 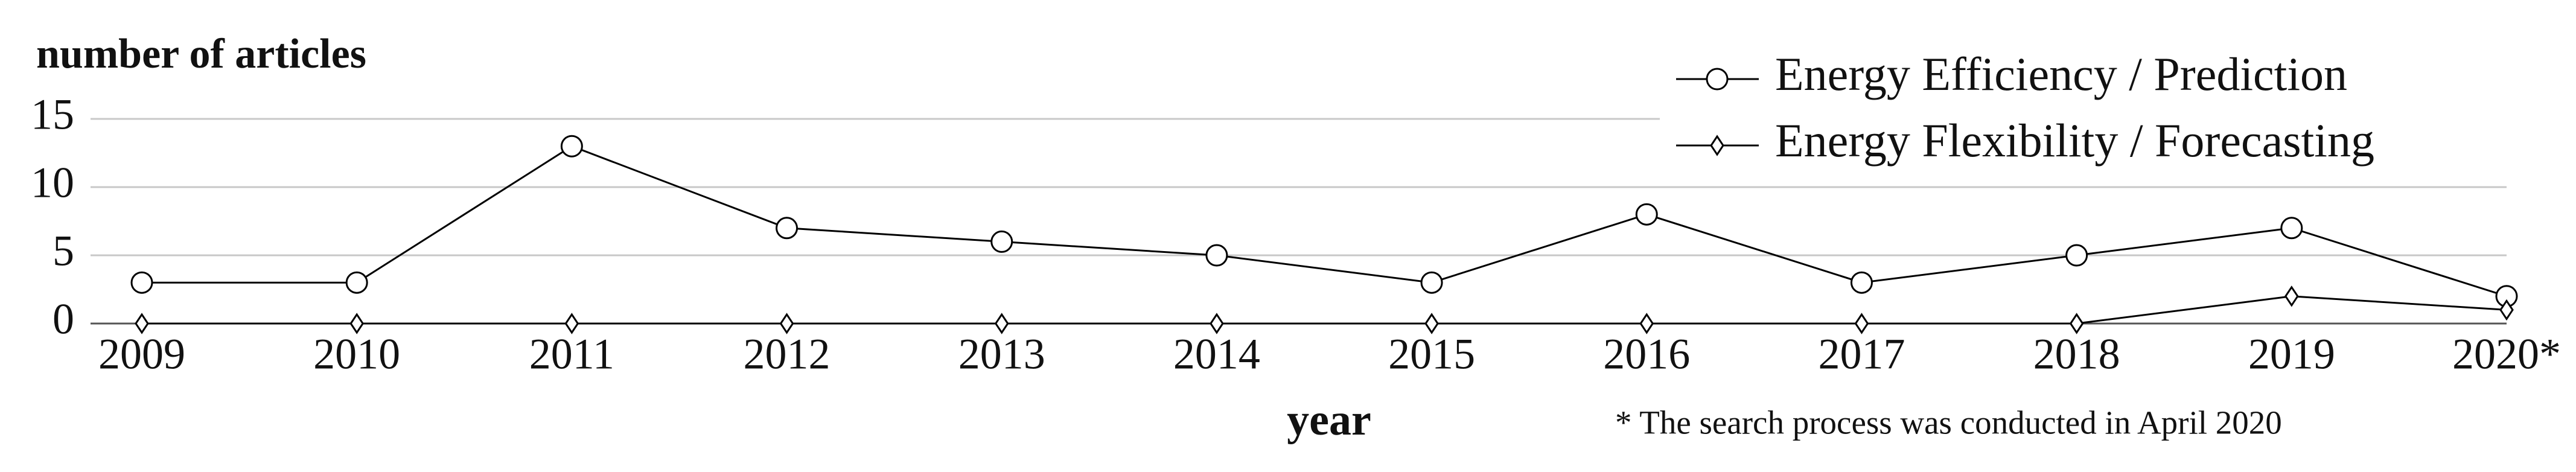 What do you see at coordinates (63, 251) in the screenshot?
I see `y-tick-label: 5` at bounding box center [63, 251].